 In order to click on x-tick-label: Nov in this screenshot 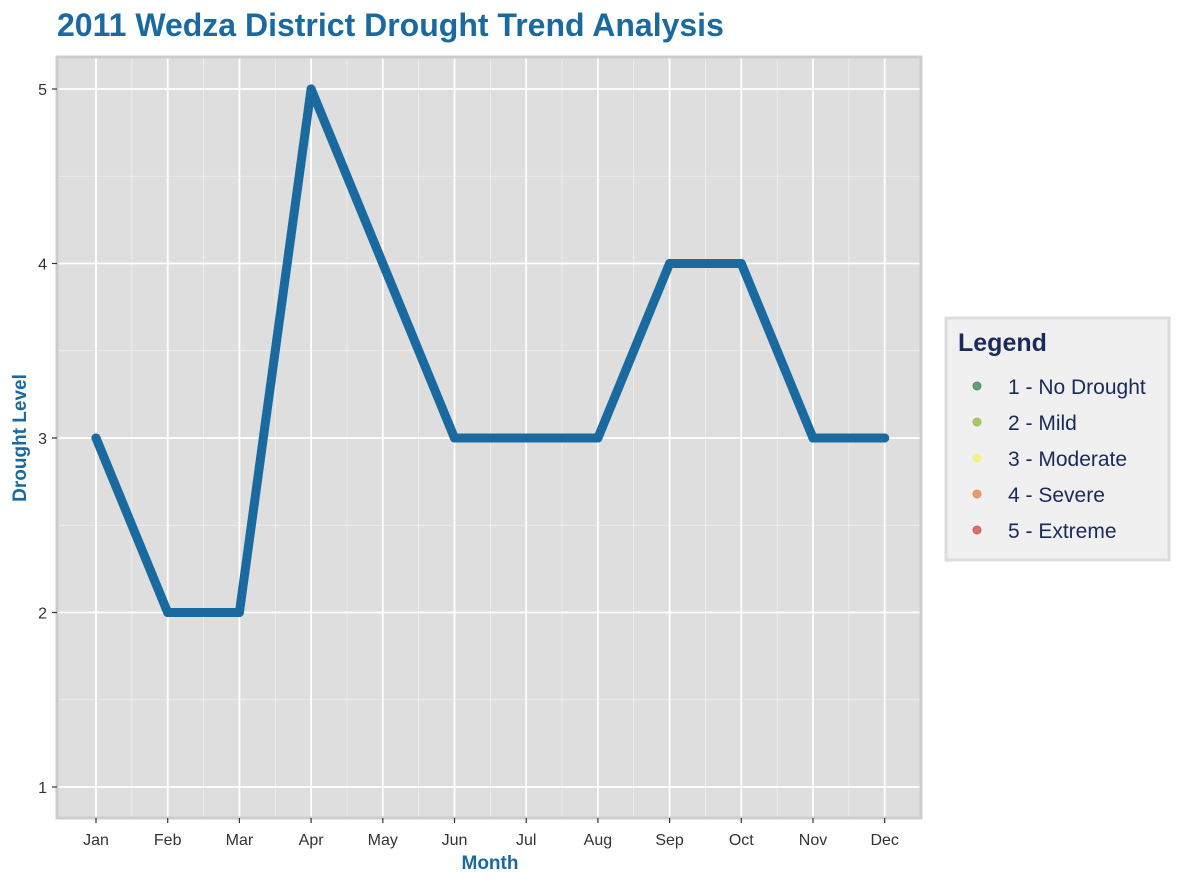, I will do `click(813, 840)`.